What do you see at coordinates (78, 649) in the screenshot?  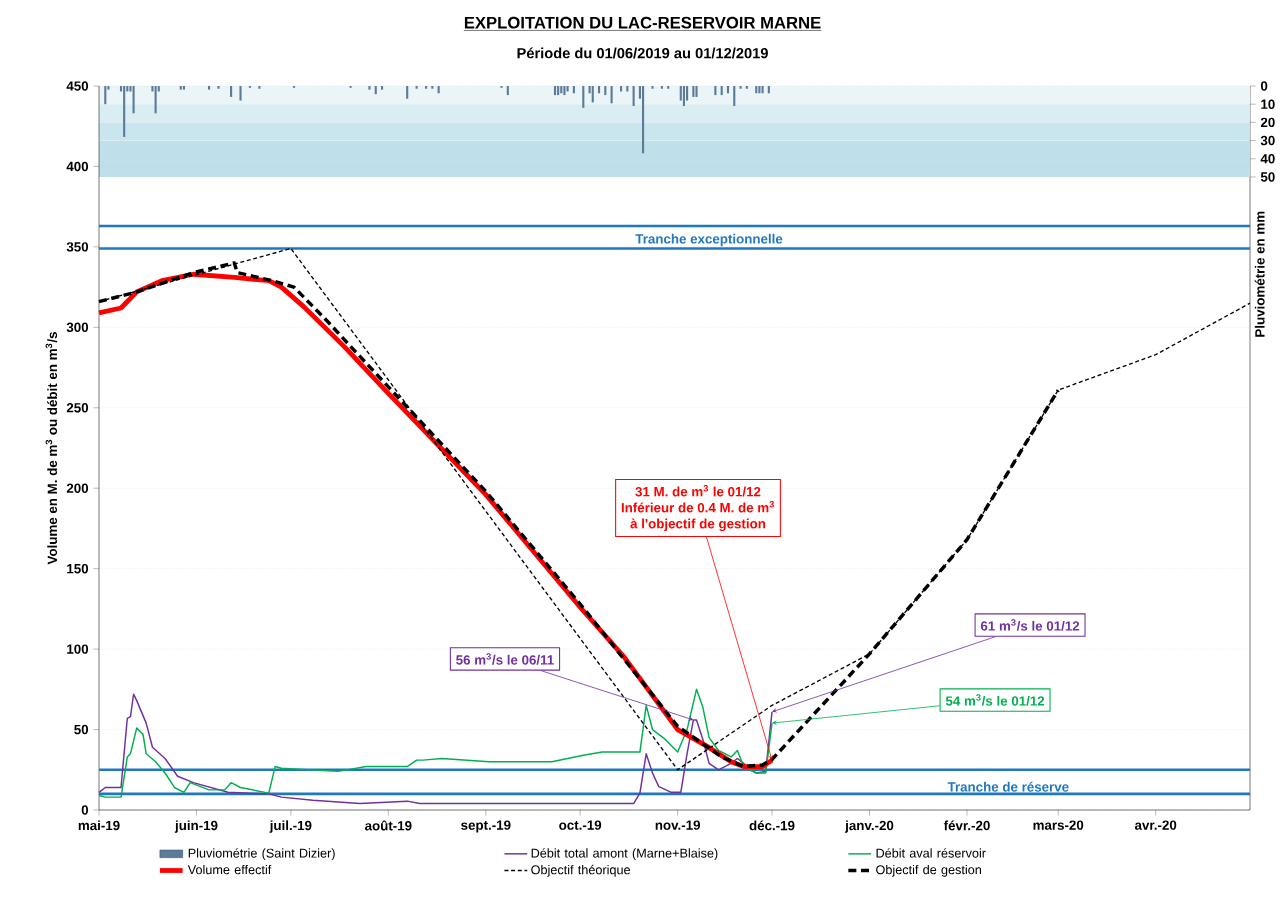 I see `y-tick-label: 100` at bounding box center [78, 649].